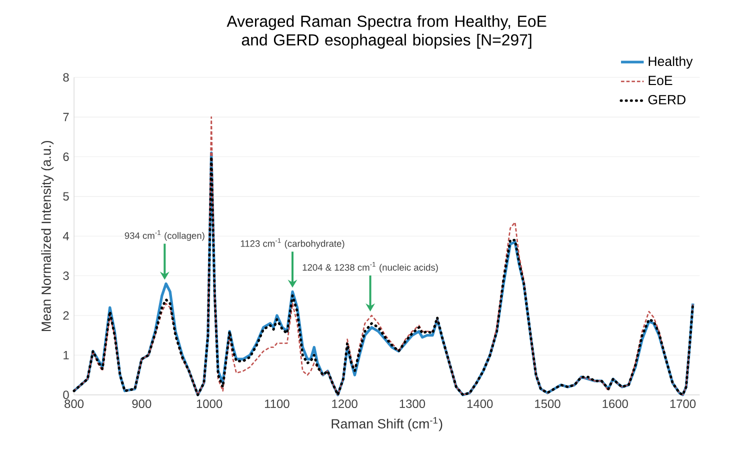 The height and width of the screenshot is (454, 731). Describe the element at coordinates (209, 404) in the screenshot. I see `x-tick-label: 1000` at that location.